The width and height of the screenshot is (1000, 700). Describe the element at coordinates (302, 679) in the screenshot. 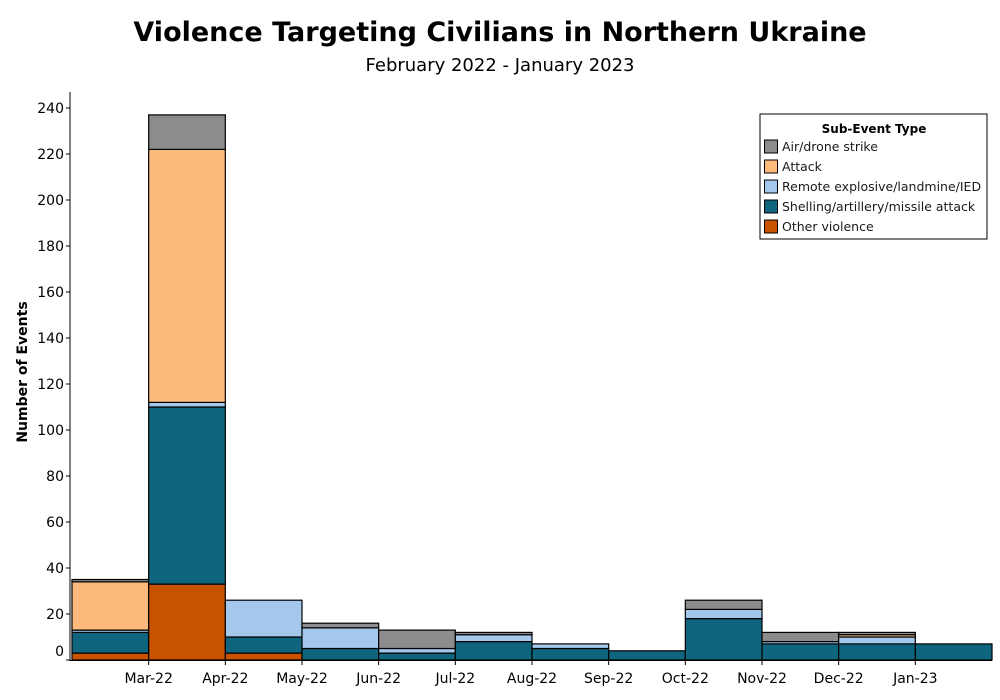

I see `x-tick-label-May-22: May-22` at that location.